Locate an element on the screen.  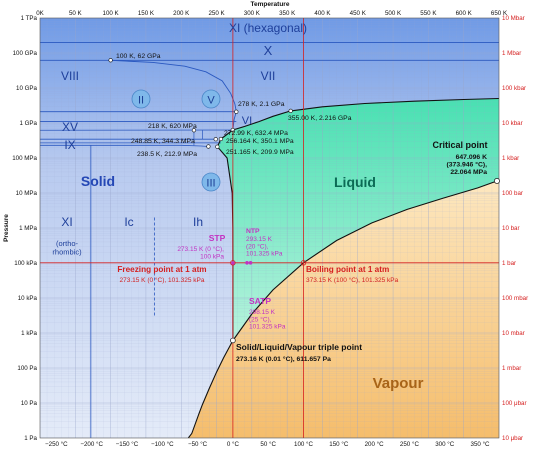
top-tick-label: 350 K is located at coordinates (287, 13).